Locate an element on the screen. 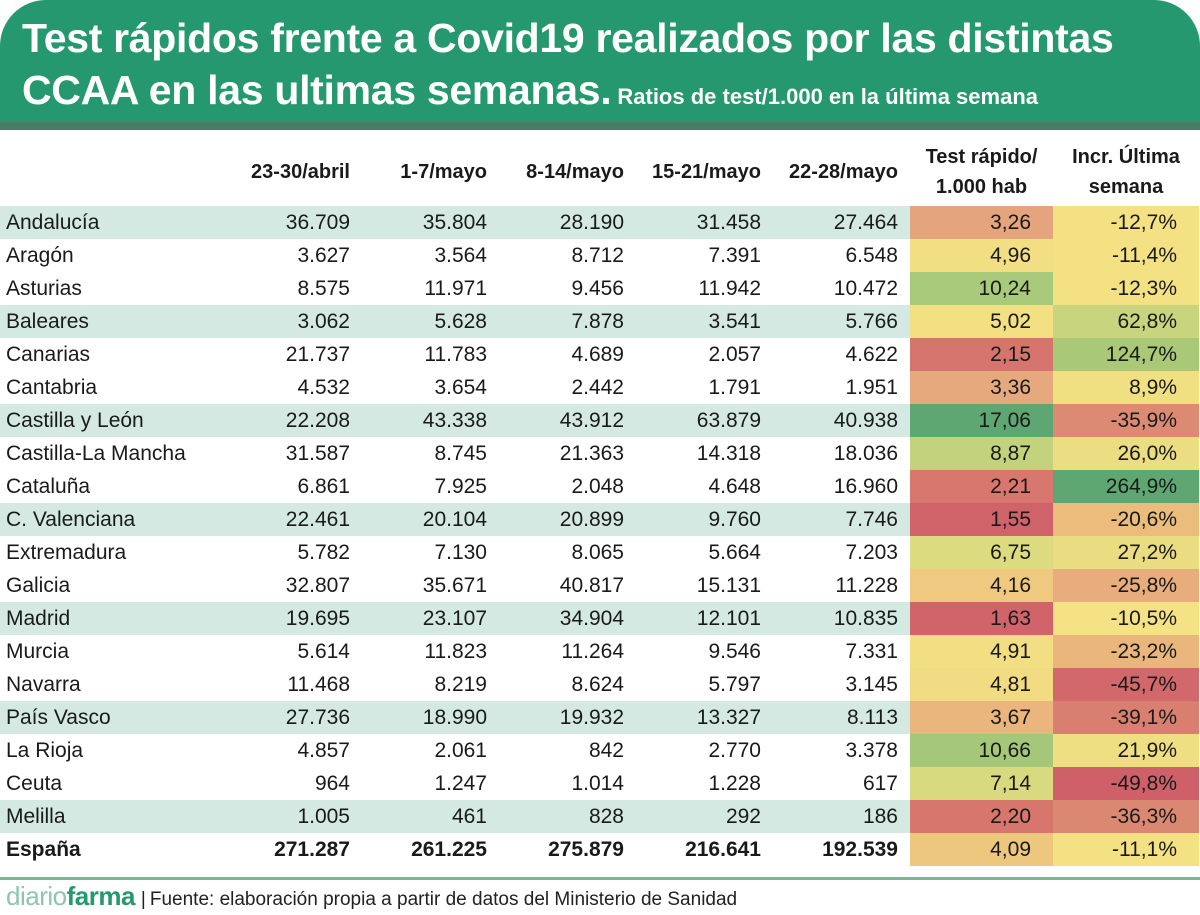 This screenshot has height=915, width=1200. week-5-value: 27.464 is located at coordinates (841, 222).